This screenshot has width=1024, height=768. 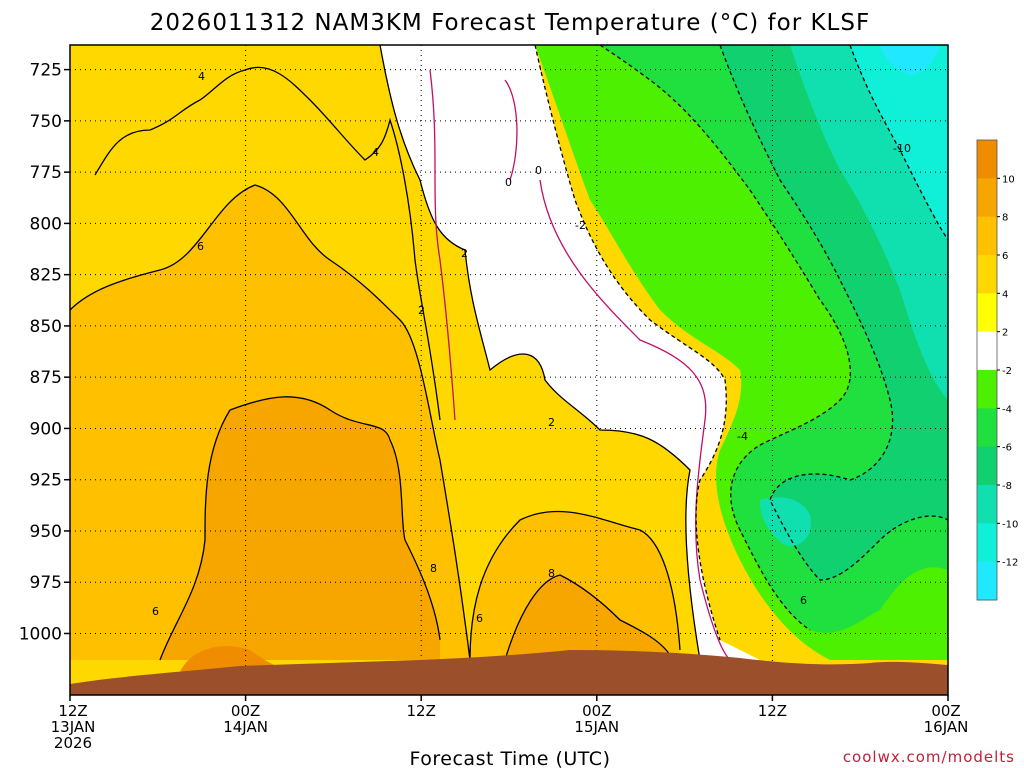 I want to click on y-tick-label: 950, so click(x=46, y=532).